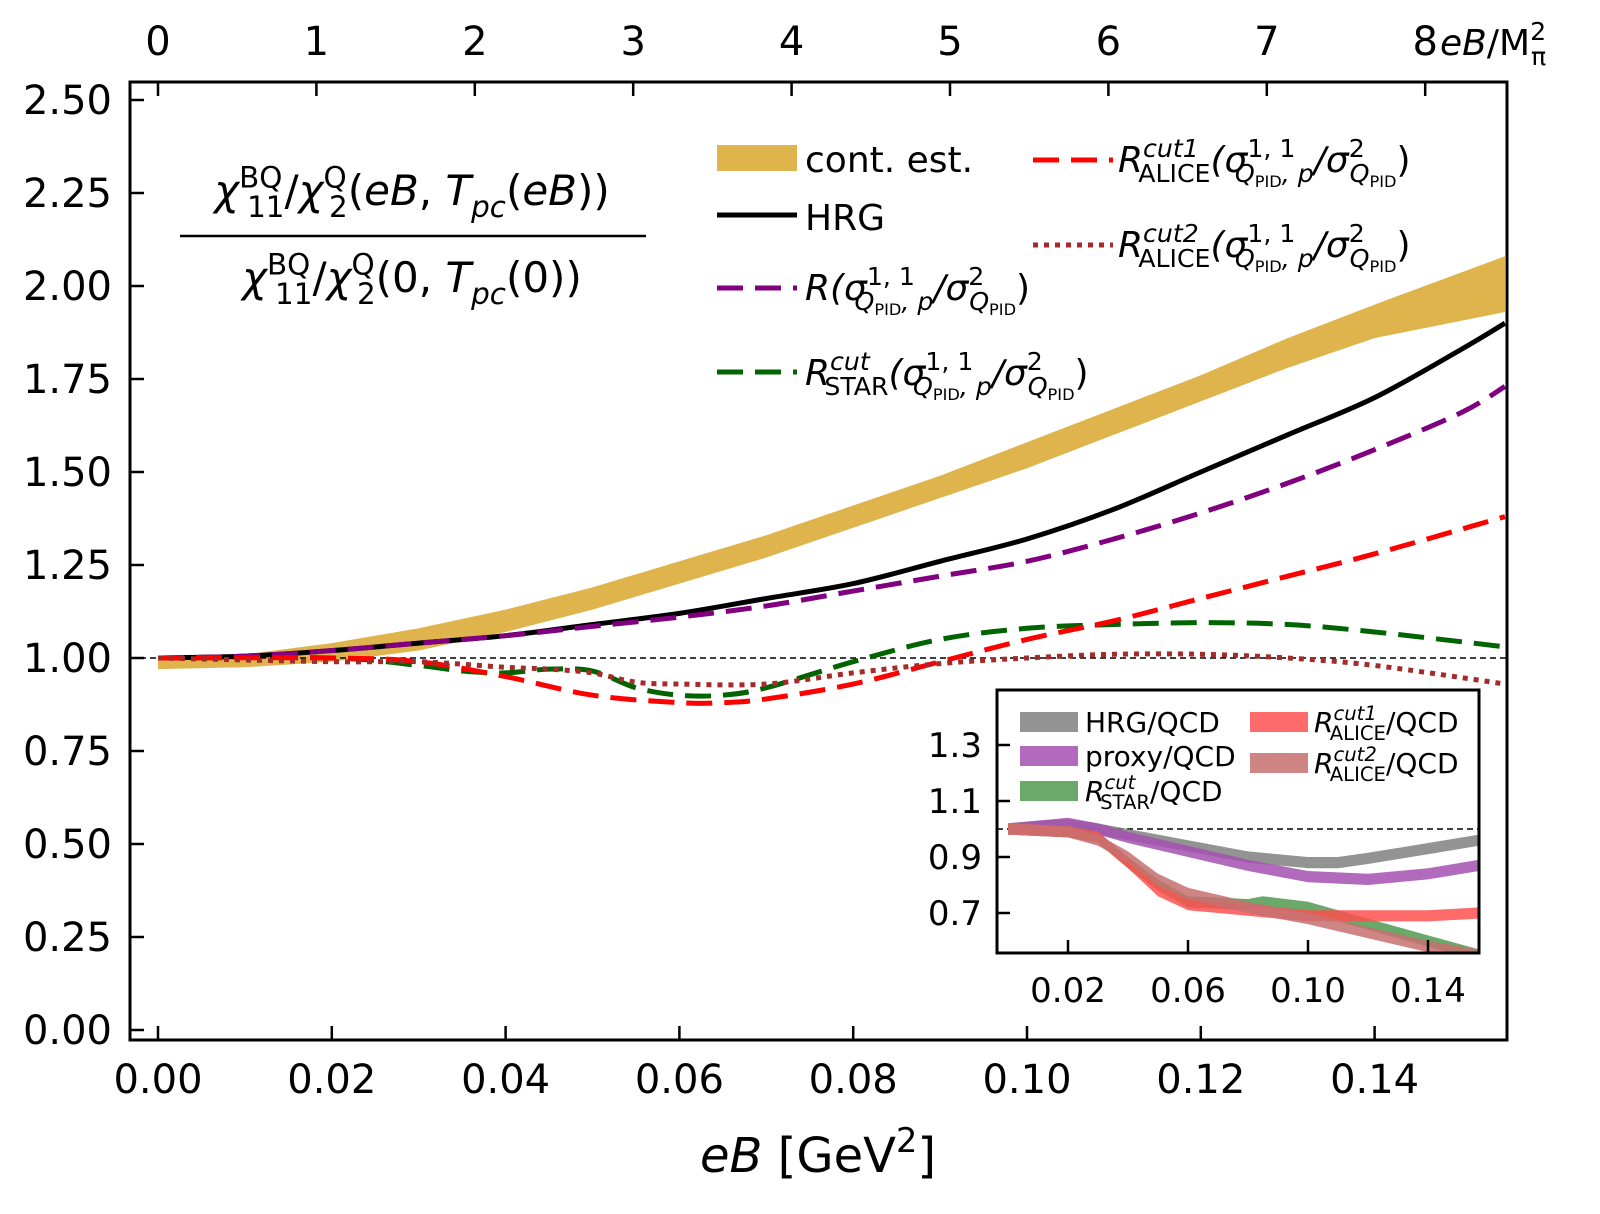  Describe the element at coordinates (926, 1156) in the screenshot. I see `x-axis-label-part: ]` at that location.